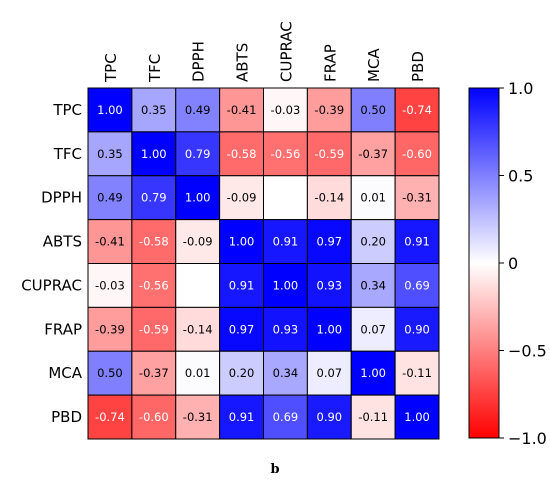  I want to click on cell-value-label: -0.74, so click(110, 417).